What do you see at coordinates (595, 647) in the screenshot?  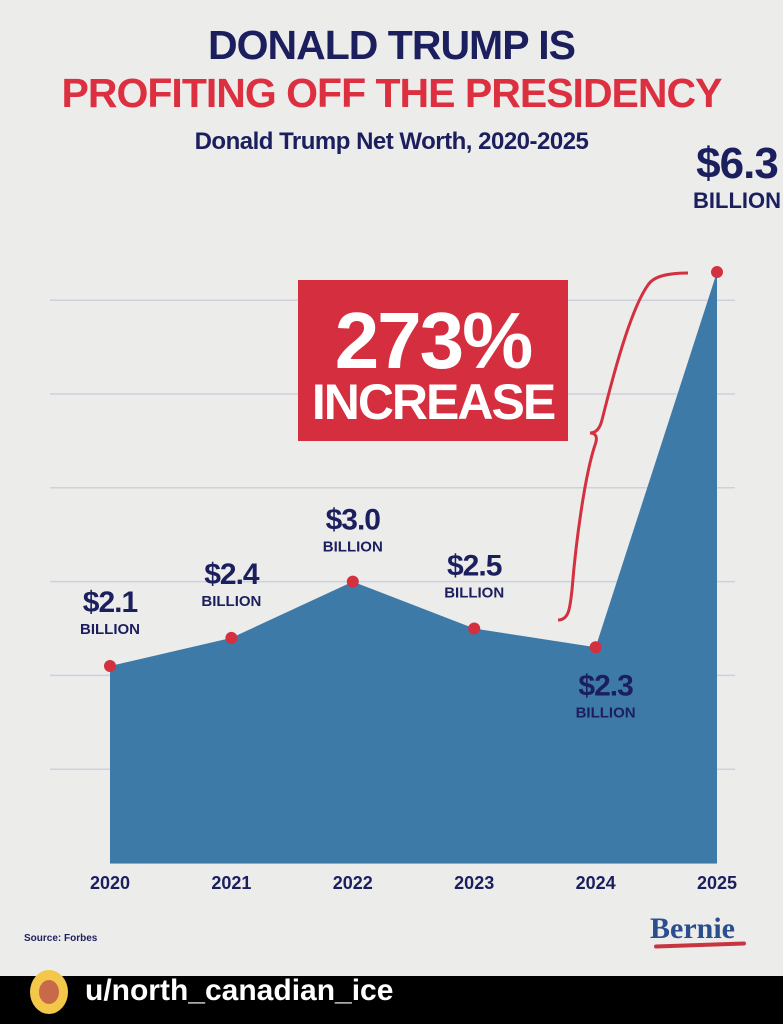 I see `data-point-2024` at bounding box center [595, 647].